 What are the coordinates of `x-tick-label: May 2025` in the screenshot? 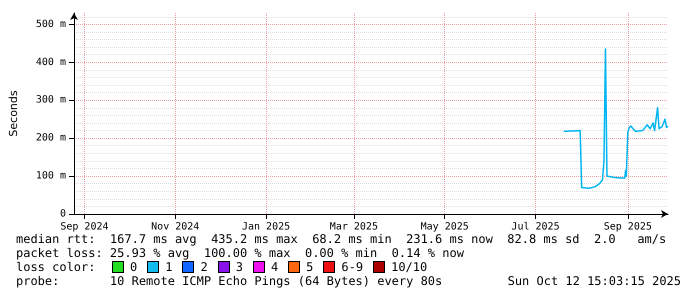 It's located at (444, 227).